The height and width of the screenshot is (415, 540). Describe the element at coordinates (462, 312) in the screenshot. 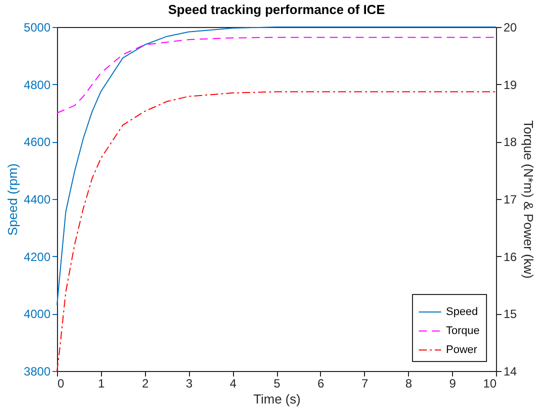

I see `legend-label: Speed` at that location.